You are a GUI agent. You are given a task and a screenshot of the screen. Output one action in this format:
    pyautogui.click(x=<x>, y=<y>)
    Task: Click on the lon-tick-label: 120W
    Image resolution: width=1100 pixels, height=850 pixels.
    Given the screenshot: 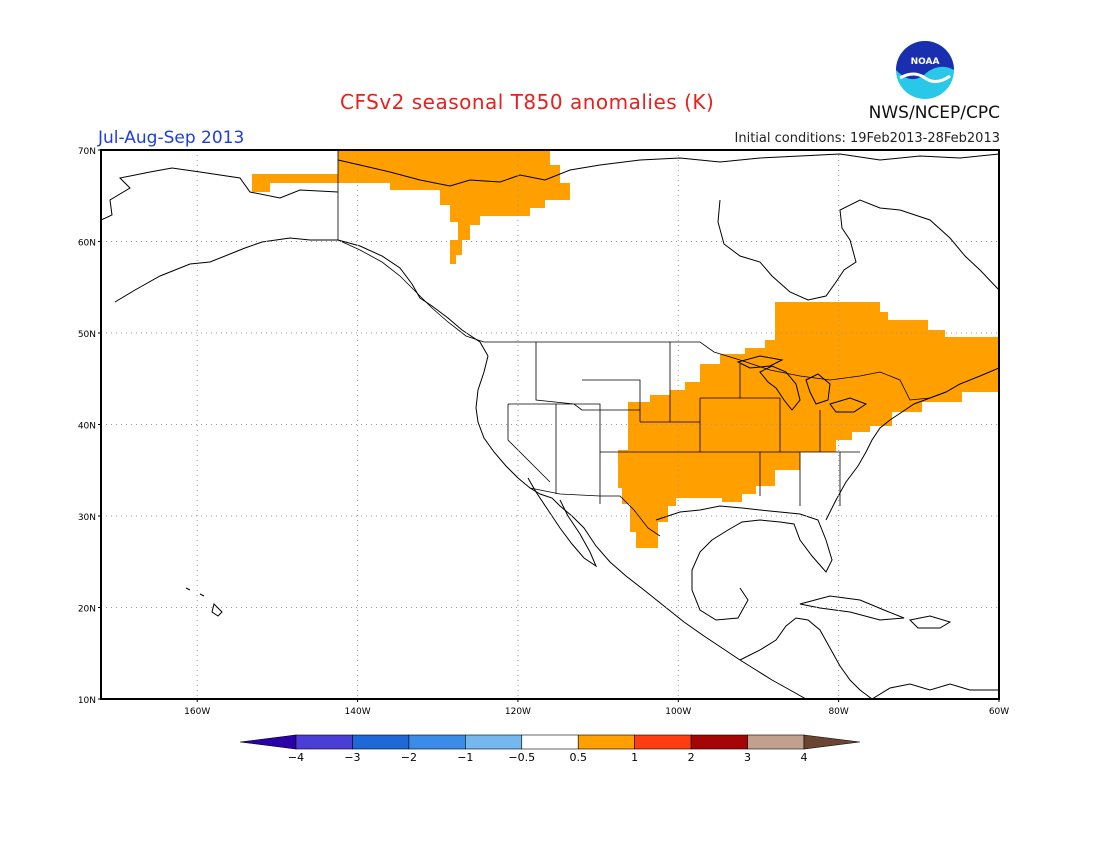 What is the action you would take?
    pyautogui.click(x=518, y=712)
    